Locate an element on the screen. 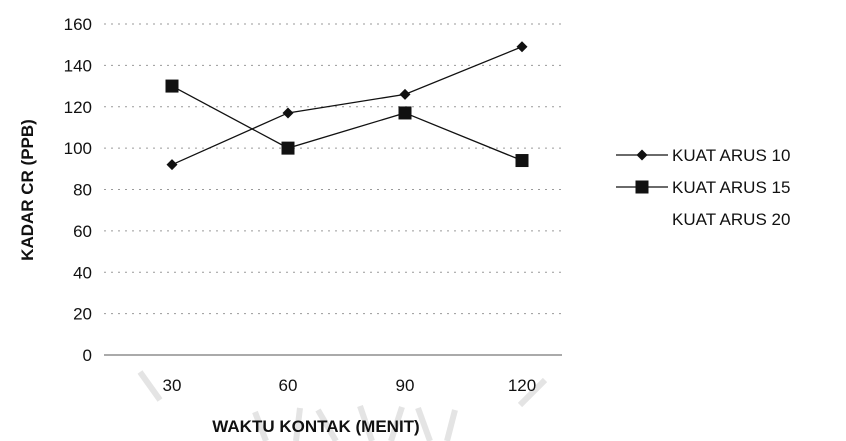 This screenshot has width=846, height=441. legend-item: KUAT ARUS 10 is located at coordinates (703, 155).